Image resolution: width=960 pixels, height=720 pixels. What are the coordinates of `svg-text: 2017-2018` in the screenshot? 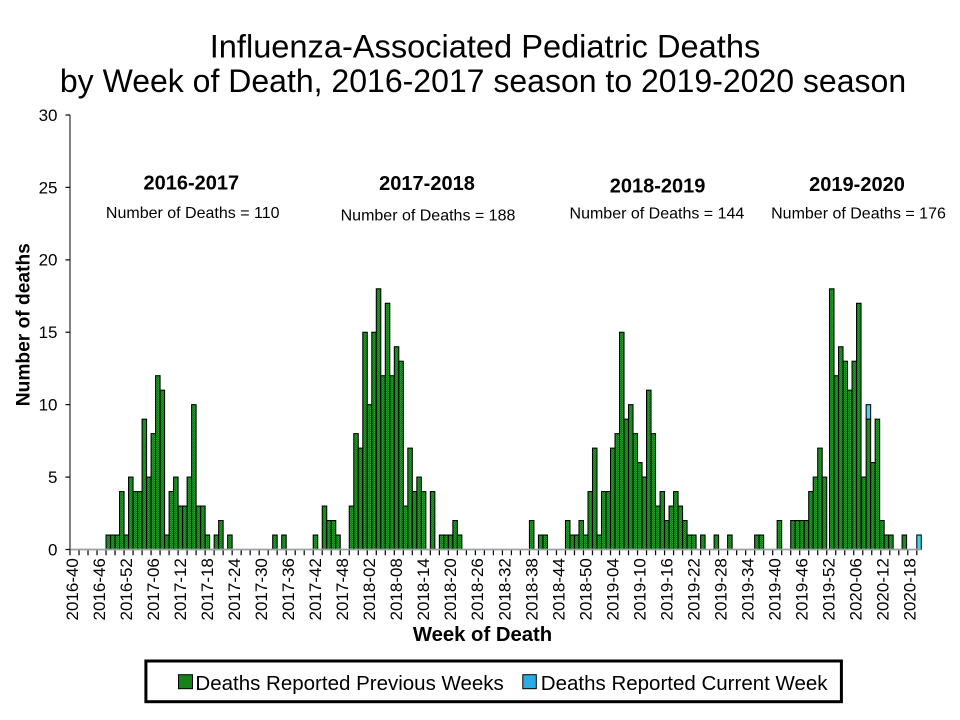 It's located at (427, 184).